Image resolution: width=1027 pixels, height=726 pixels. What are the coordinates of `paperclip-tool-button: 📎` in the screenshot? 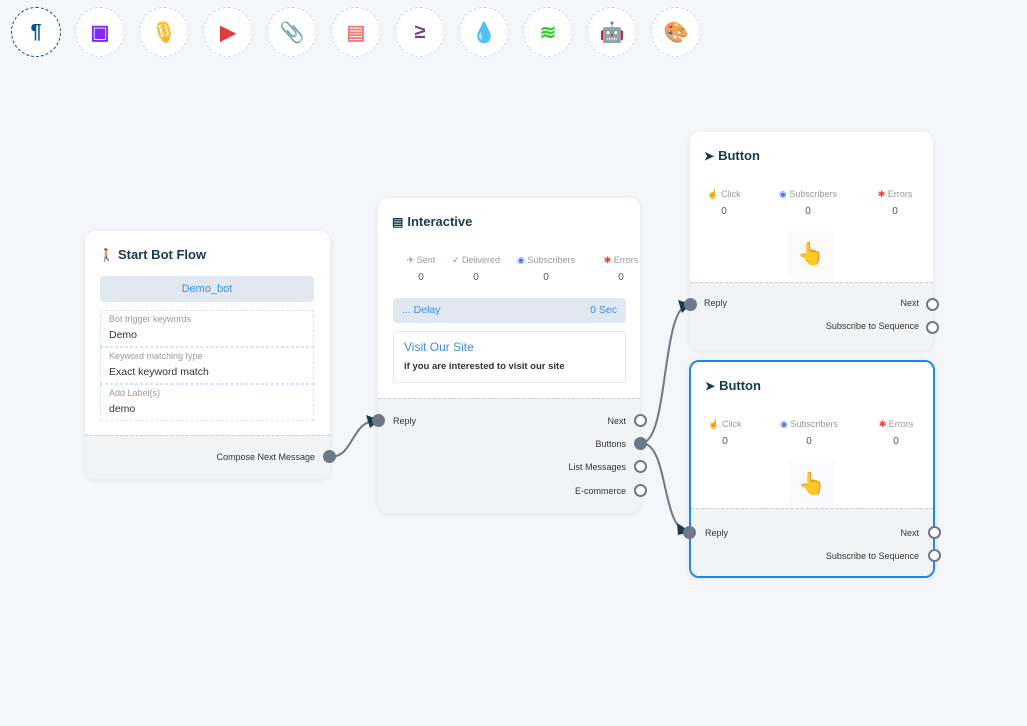 It's located at (292, 32).